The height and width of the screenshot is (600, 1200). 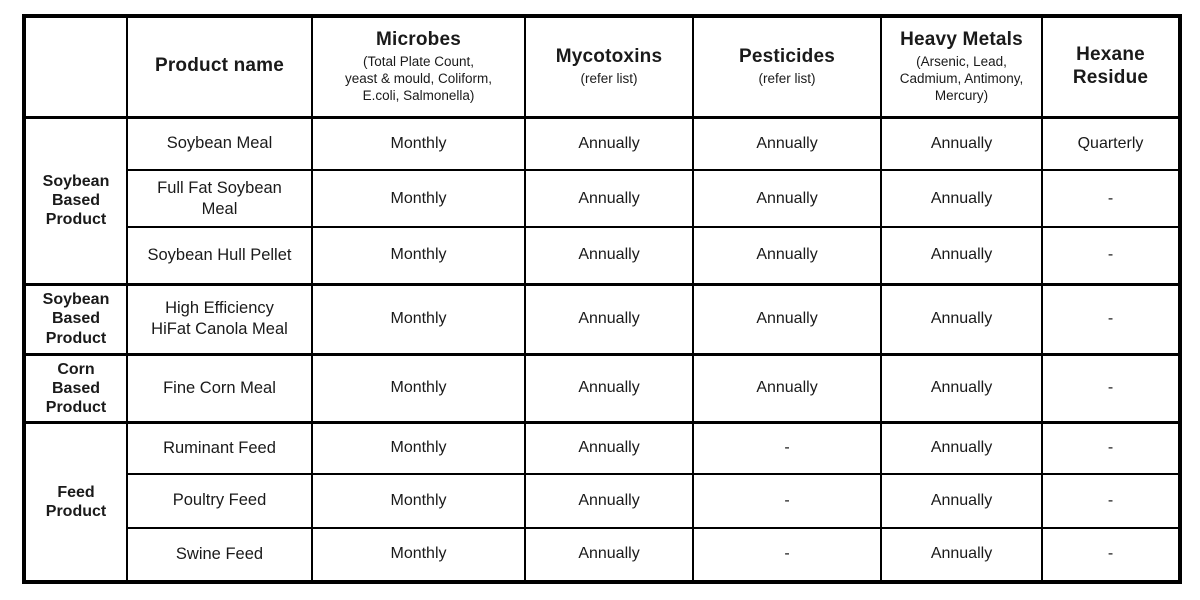 I want to click on column-header-pesticides: Pesticides (refer list), so click(x=787, y=66).